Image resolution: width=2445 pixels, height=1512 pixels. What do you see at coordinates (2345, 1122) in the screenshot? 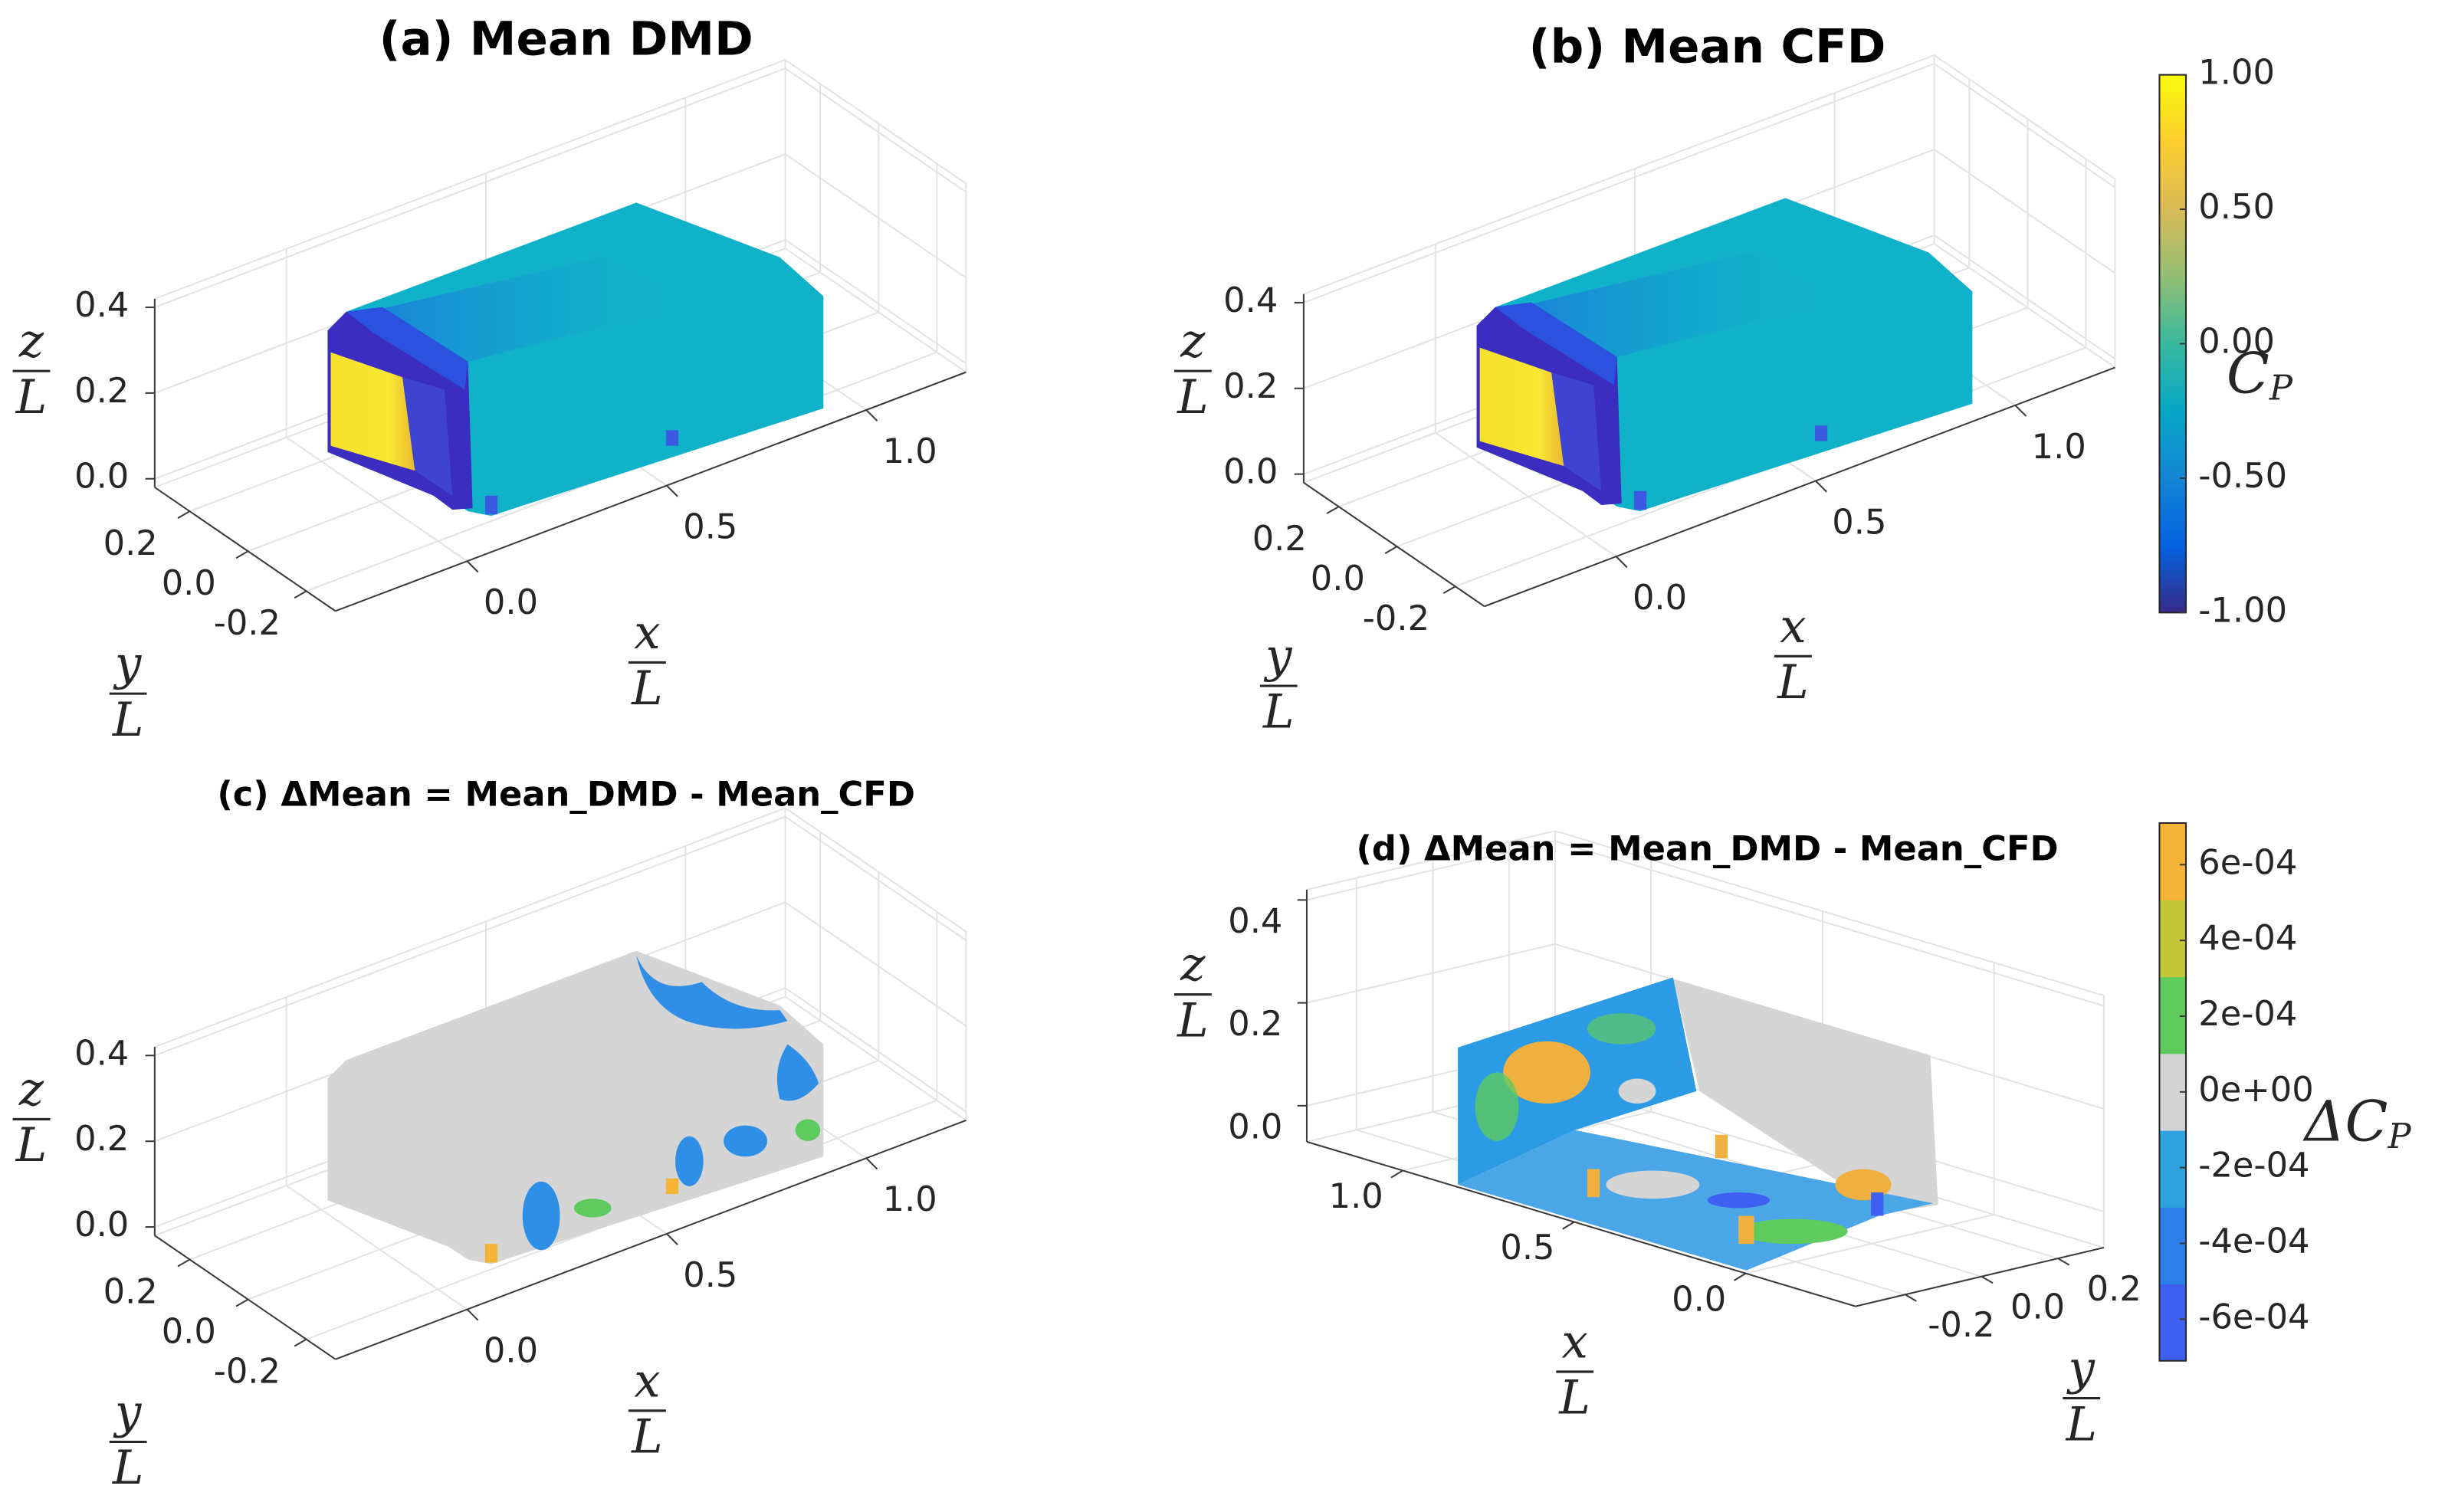
I see `colorbar-label-main: ΔC` at bounding box center [2345, 1122].